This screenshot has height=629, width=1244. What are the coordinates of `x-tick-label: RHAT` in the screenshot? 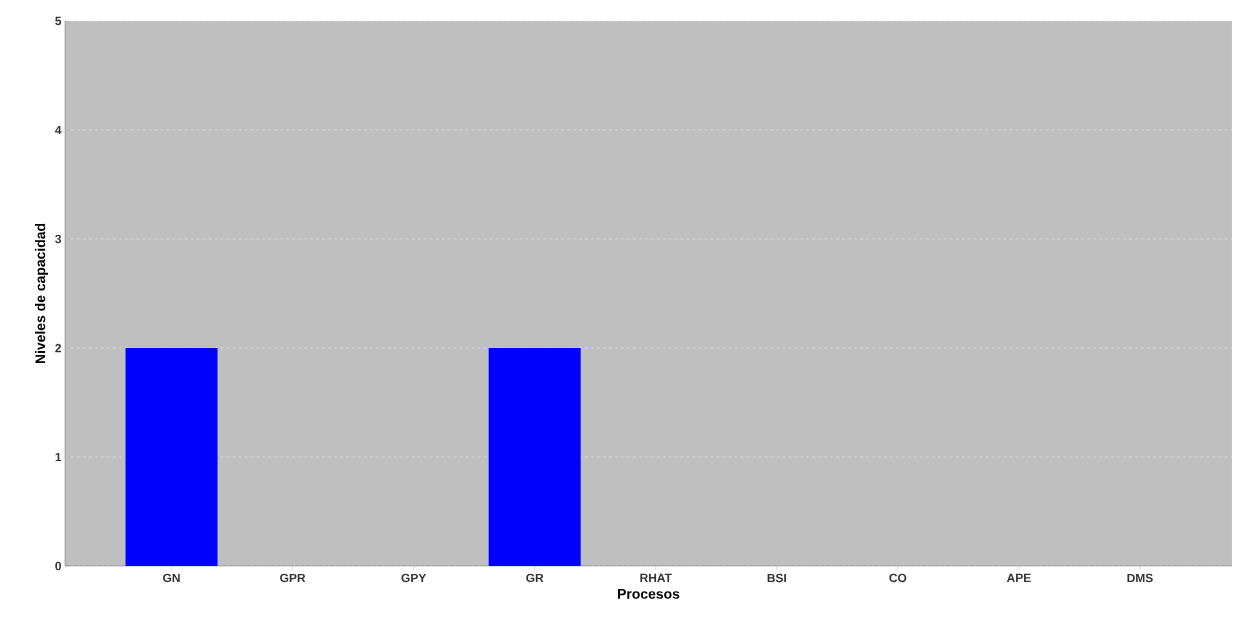 It's located at (656, 577).